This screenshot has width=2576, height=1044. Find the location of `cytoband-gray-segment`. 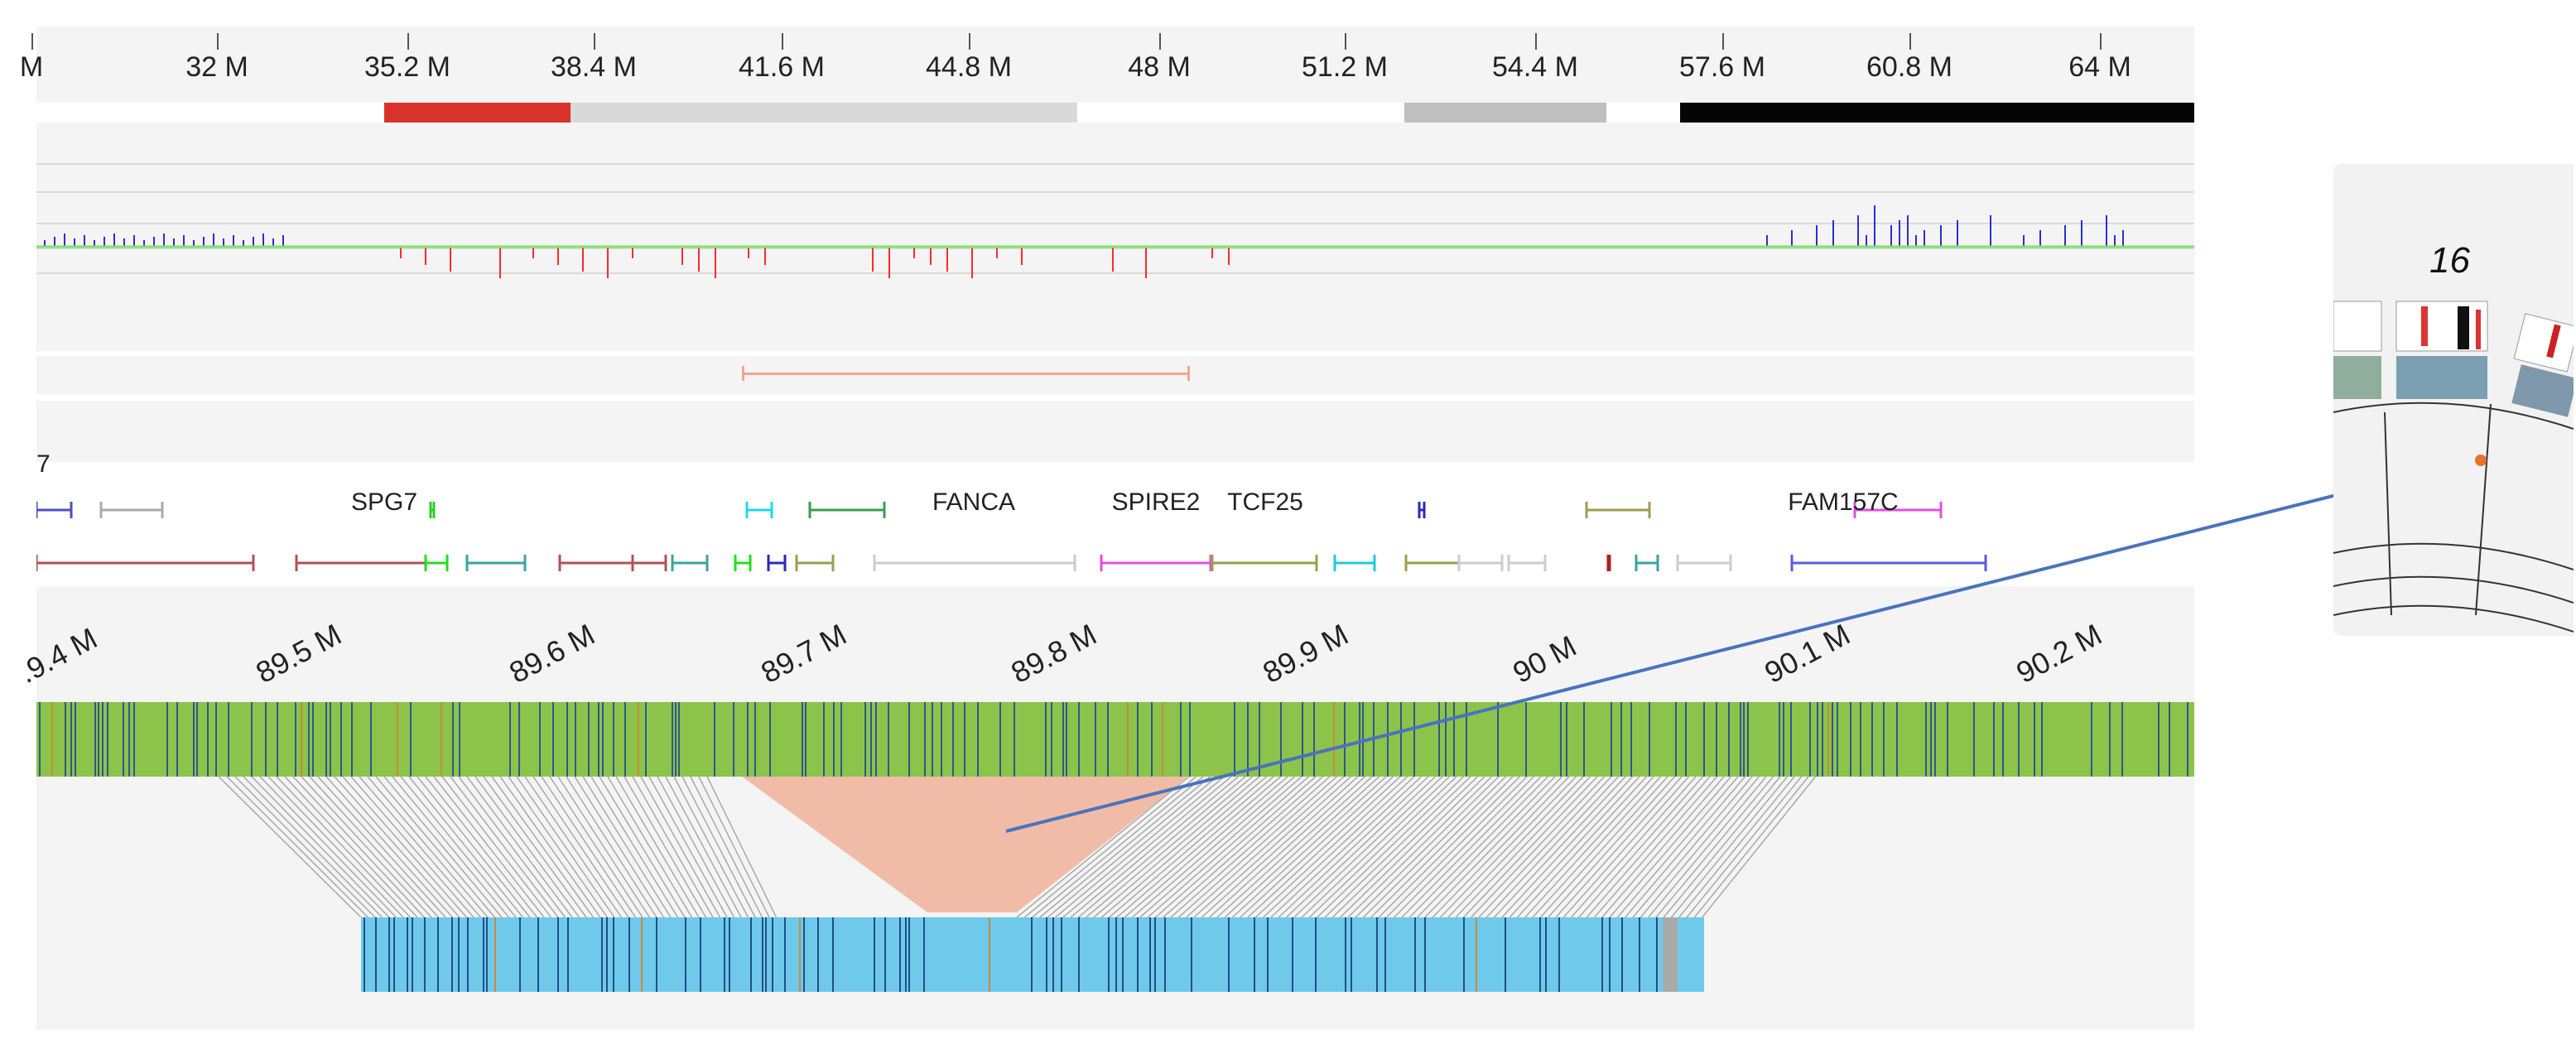

cytoband-gray-segment is located at coordinates (824, 113).